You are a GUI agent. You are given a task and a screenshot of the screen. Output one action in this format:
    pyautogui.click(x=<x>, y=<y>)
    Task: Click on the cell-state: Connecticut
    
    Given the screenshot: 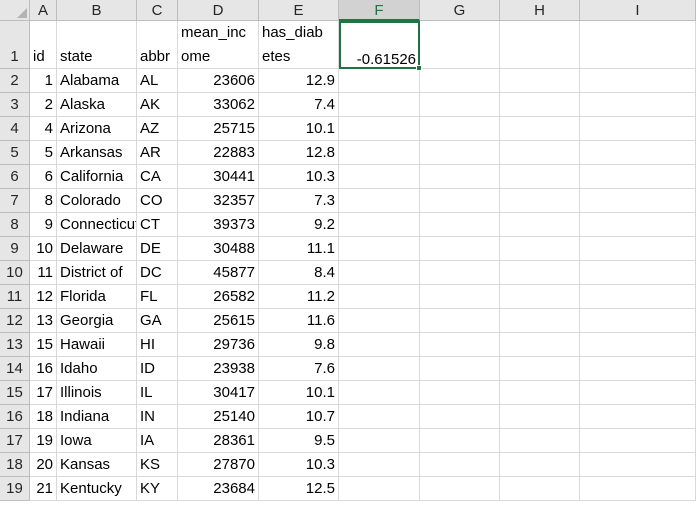 What is the action you would take?
    pyautogui.click(x=97, y=225)
    